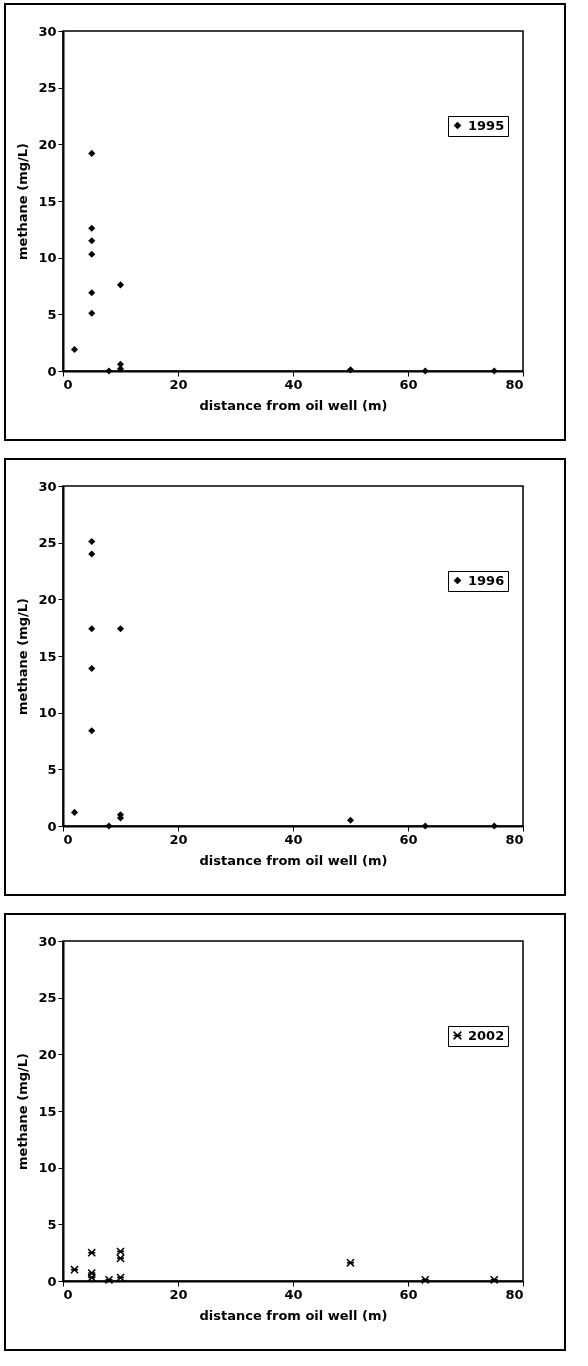 The height and width of the screenshot is (1366, 588). I want to click on legend-label: 1995, so click(486, 125).